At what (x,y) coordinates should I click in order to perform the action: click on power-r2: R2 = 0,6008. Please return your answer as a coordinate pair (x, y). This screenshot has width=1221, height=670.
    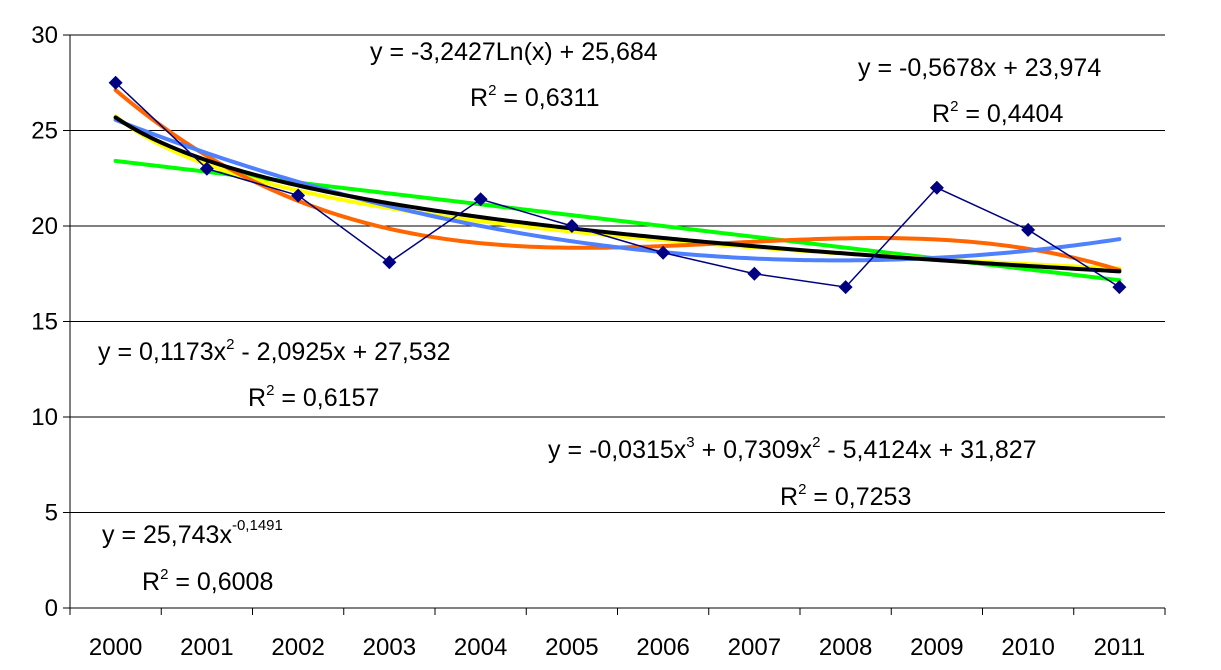
    Looking at the image, I should click on (207, 581).